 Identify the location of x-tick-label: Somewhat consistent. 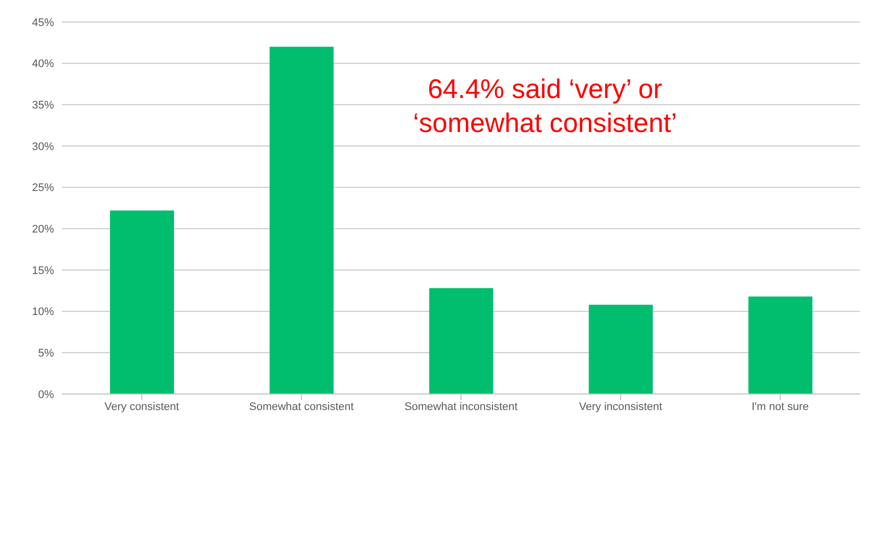
(301, 406).